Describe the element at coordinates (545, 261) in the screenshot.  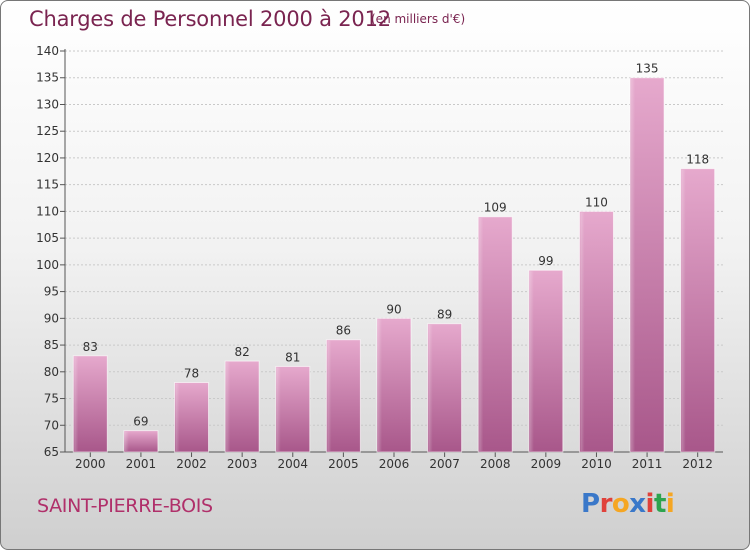
I see `data-label: 99` at that location.